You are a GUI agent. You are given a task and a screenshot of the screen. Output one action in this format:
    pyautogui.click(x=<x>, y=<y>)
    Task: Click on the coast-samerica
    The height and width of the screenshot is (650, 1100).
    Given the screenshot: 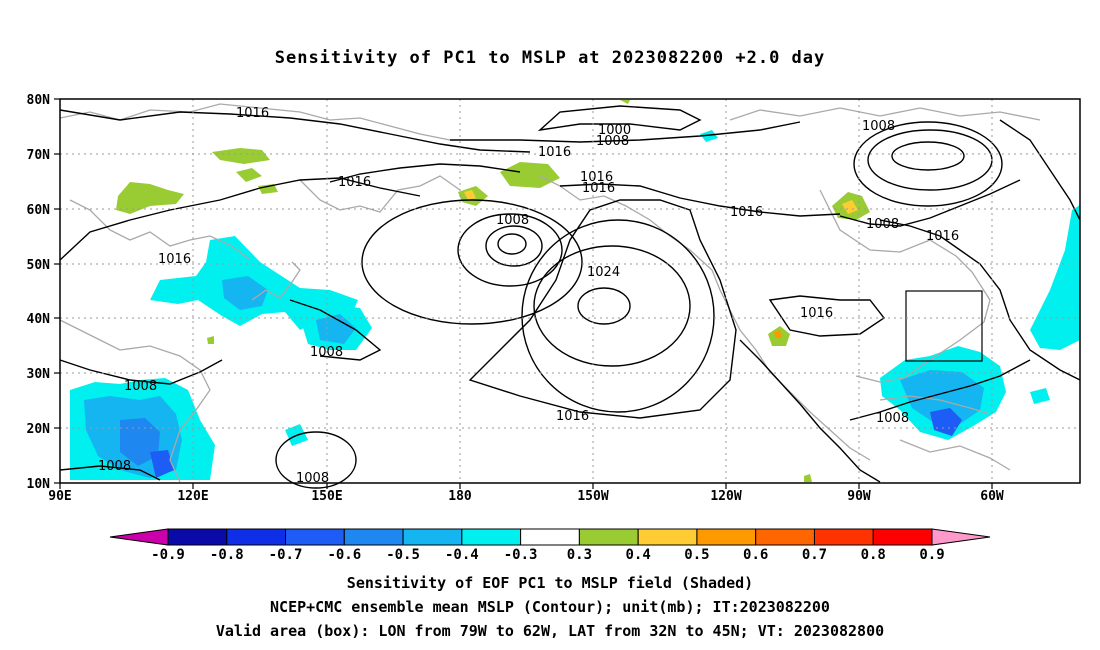 What is the action you would take?
    pyautogui.click(x=955, y=455)
    